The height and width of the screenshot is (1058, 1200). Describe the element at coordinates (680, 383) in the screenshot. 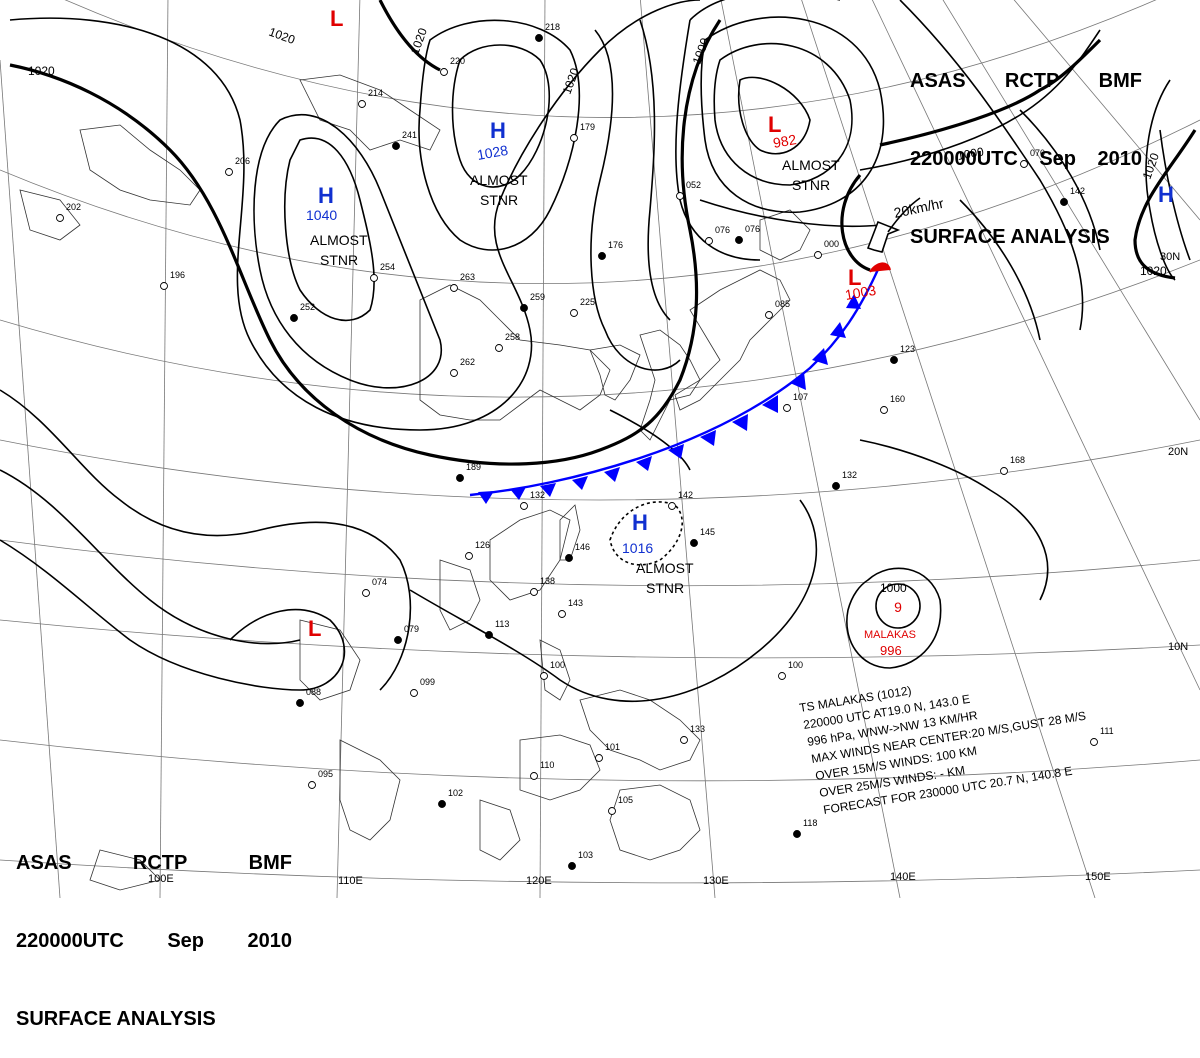

I see `stationary-front` at that location.